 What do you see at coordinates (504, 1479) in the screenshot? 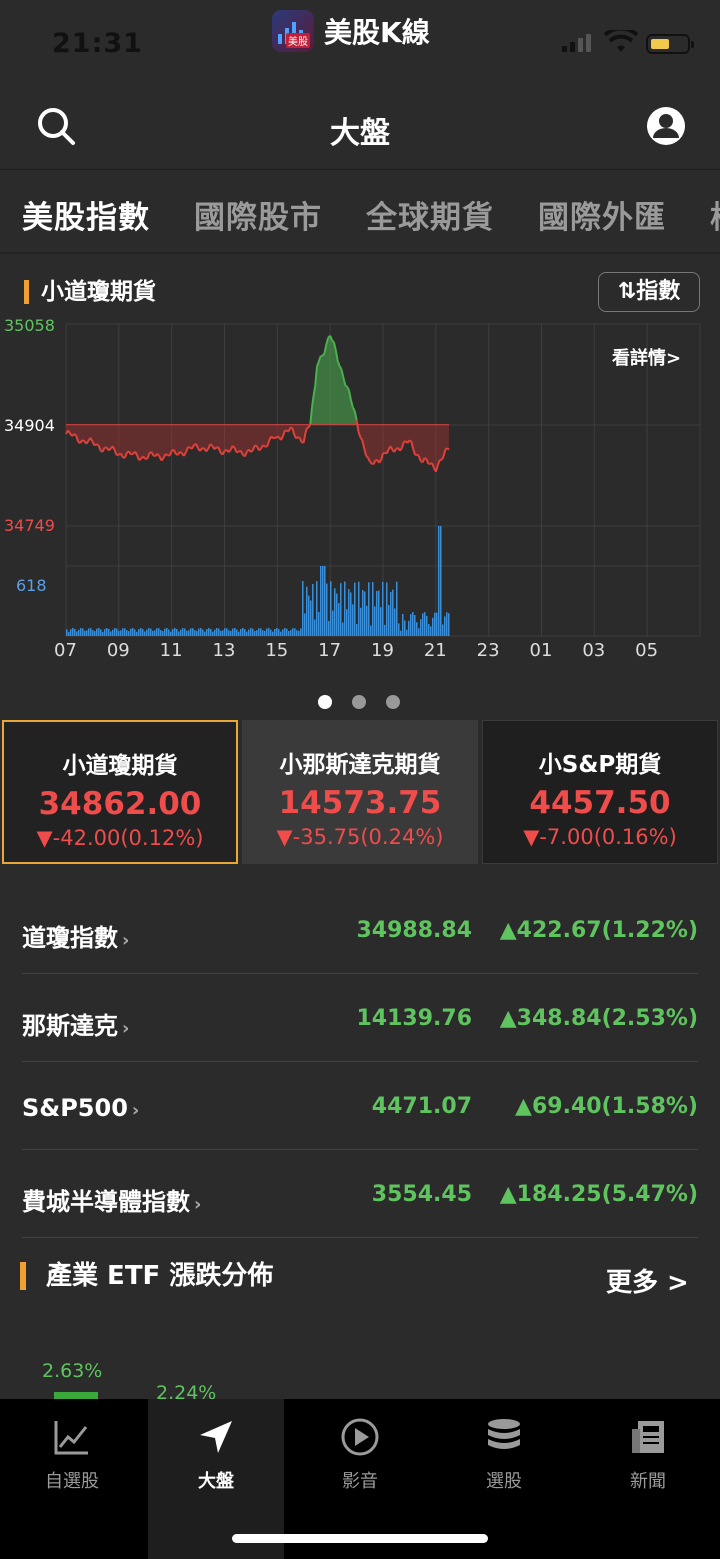
I see `nav-screener: 選股` at bounding box center [504, 1479].